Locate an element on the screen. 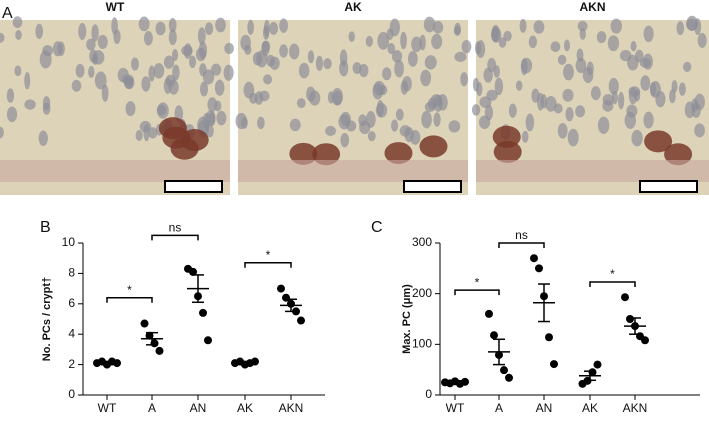  x-tick-label: AN is located at coordinates (544, 408).